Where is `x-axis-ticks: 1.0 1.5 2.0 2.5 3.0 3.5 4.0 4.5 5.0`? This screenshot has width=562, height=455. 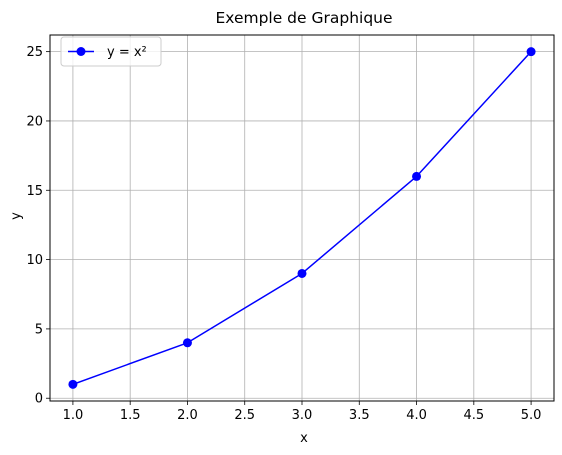 x-axis-ticks: 1.0 1.5 2.0 2.5 3.0 3.5 4.0 4.5 5.0 is located at coordinates (302, 412).